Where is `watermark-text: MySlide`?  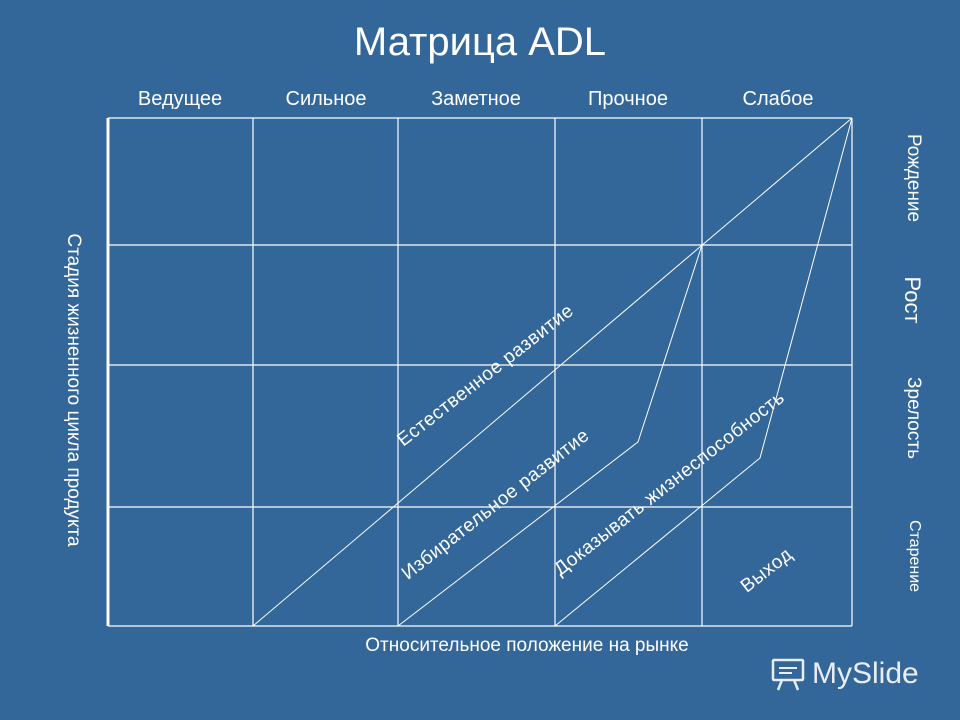 watermark-text: MySlide is located at coordinates (865, 673).